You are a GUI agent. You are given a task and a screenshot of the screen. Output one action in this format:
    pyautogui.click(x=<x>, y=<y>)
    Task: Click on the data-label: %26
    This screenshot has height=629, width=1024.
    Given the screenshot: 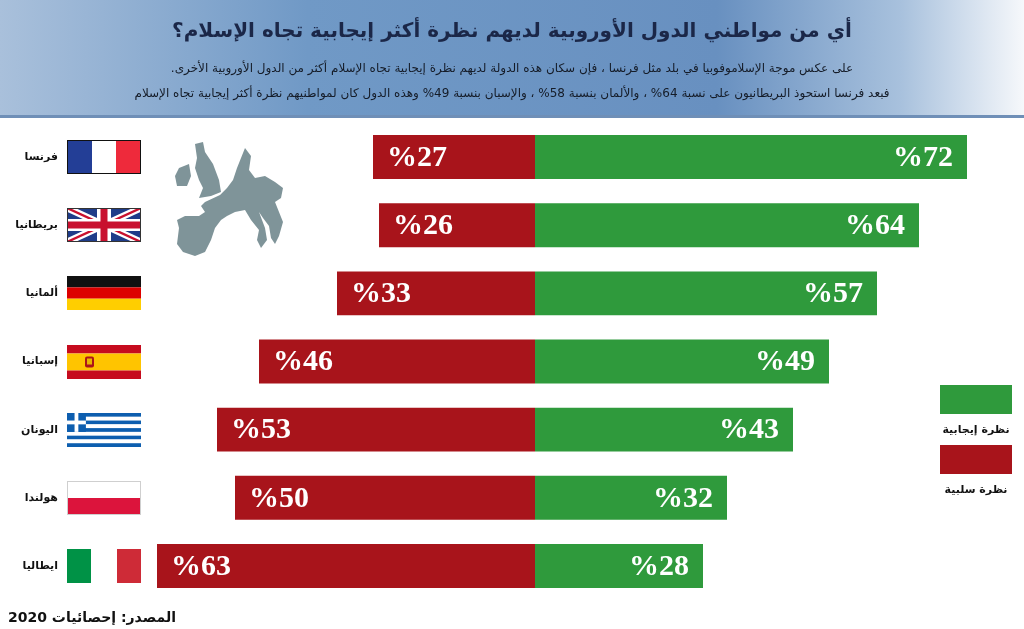 What is the action you would take?
    pyautogui.click(x=423, y=223)
    